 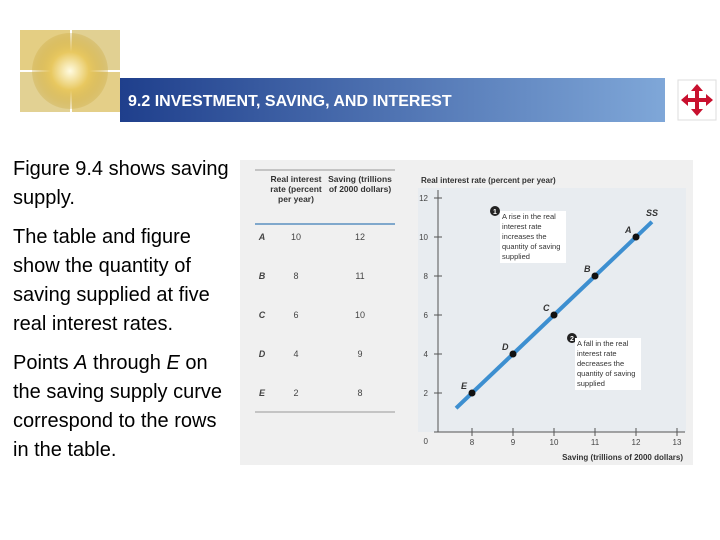 I want to click on table-cell: 9, so click(x=359, y=354).